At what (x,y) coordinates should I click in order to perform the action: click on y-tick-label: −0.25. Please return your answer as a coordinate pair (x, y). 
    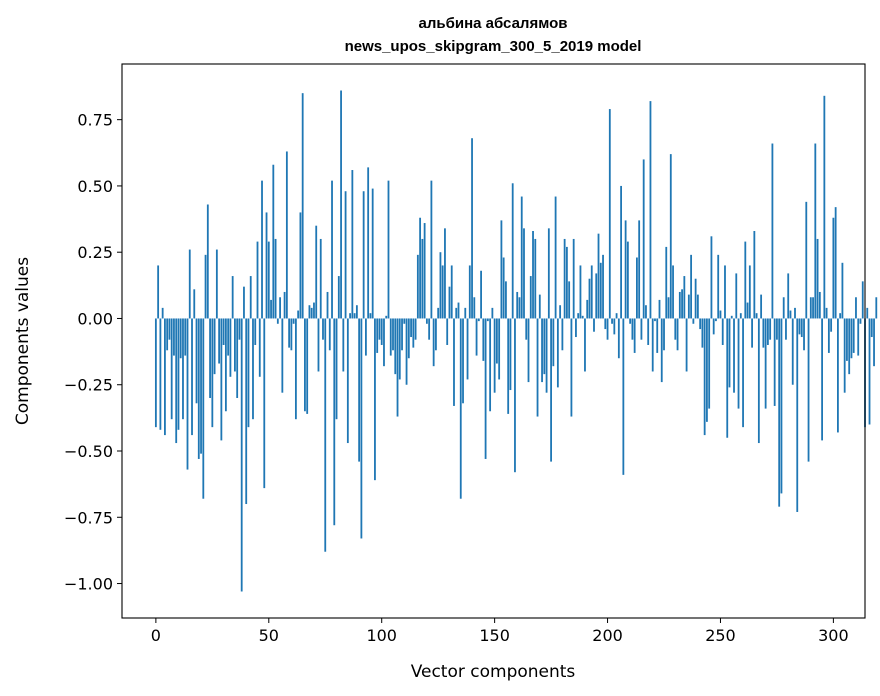
    Looking at the image, I should click on (88, 385).